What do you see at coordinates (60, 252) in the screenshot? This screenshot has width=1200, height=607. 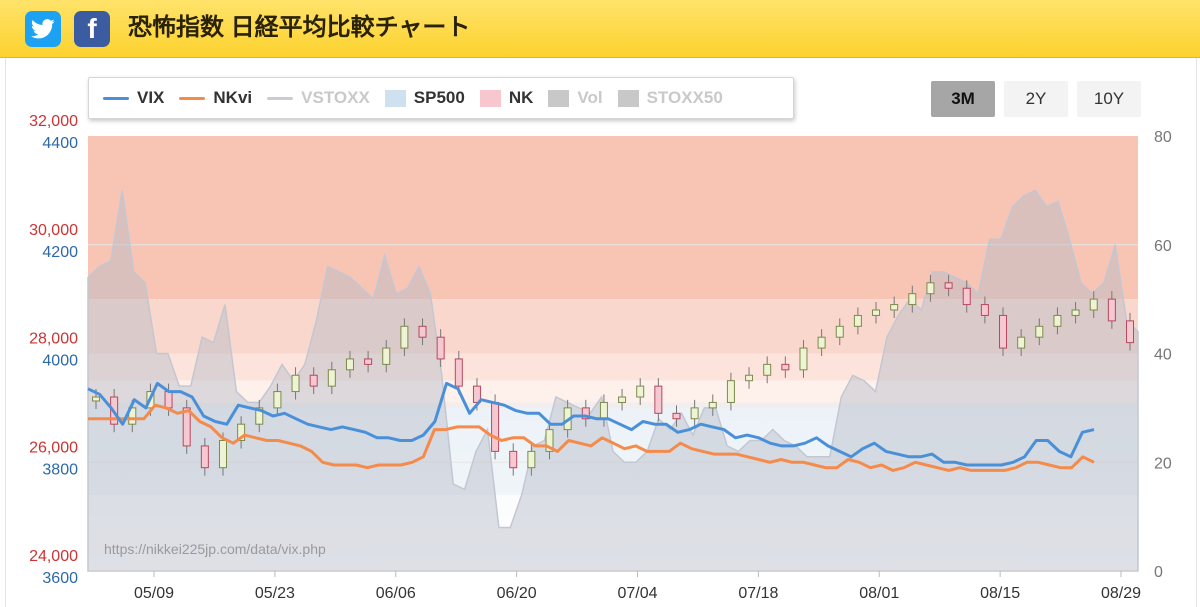 I see `sp500-axis-tick-label: 4200` at bounding box center [60, 252].